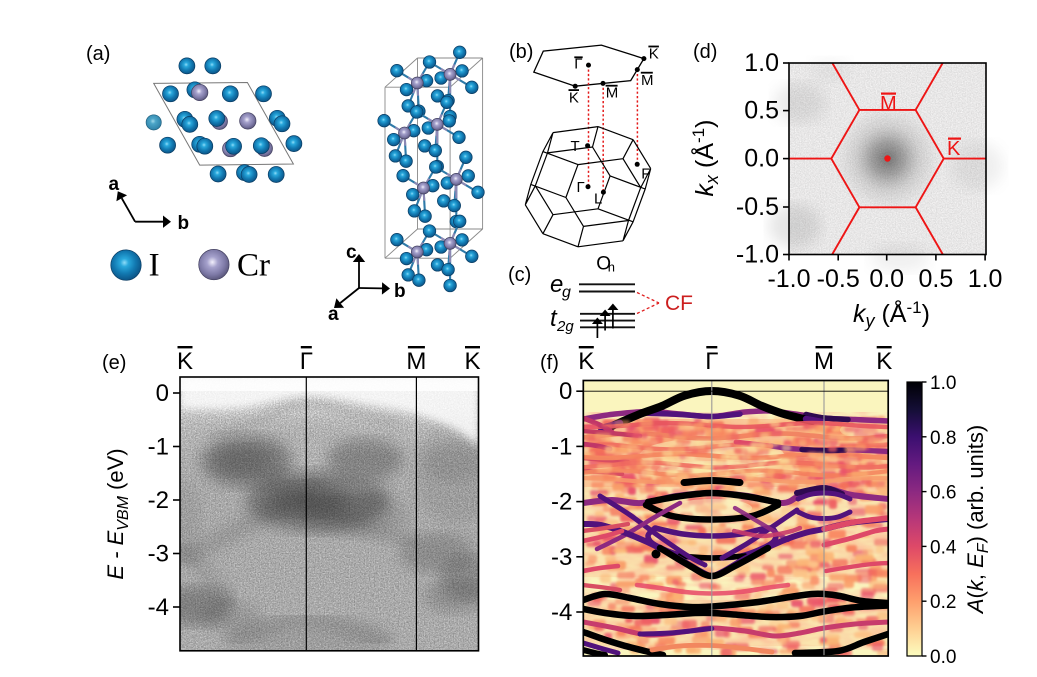 The image size is (1037, 677). Describe the element at coordinates (114, 363) in the screenshot. I see `svg-text: (e)` at that location.